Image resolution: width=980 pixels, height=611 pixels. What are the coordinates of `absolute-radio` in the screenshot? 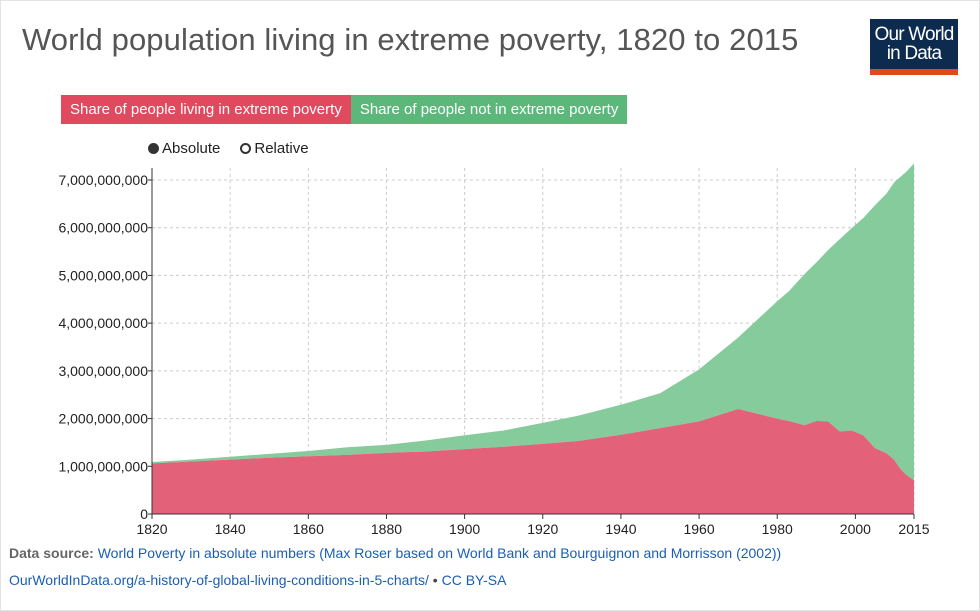 It's located at (153, 148).